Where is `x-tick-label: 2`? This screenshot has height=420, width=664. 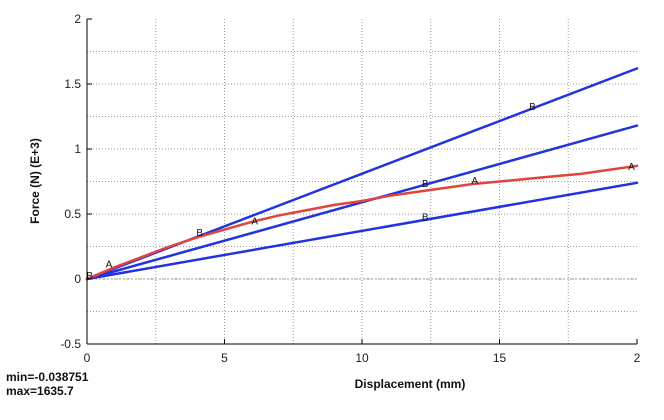 x-tick-label: 2 is located at coordinates (637, 358).